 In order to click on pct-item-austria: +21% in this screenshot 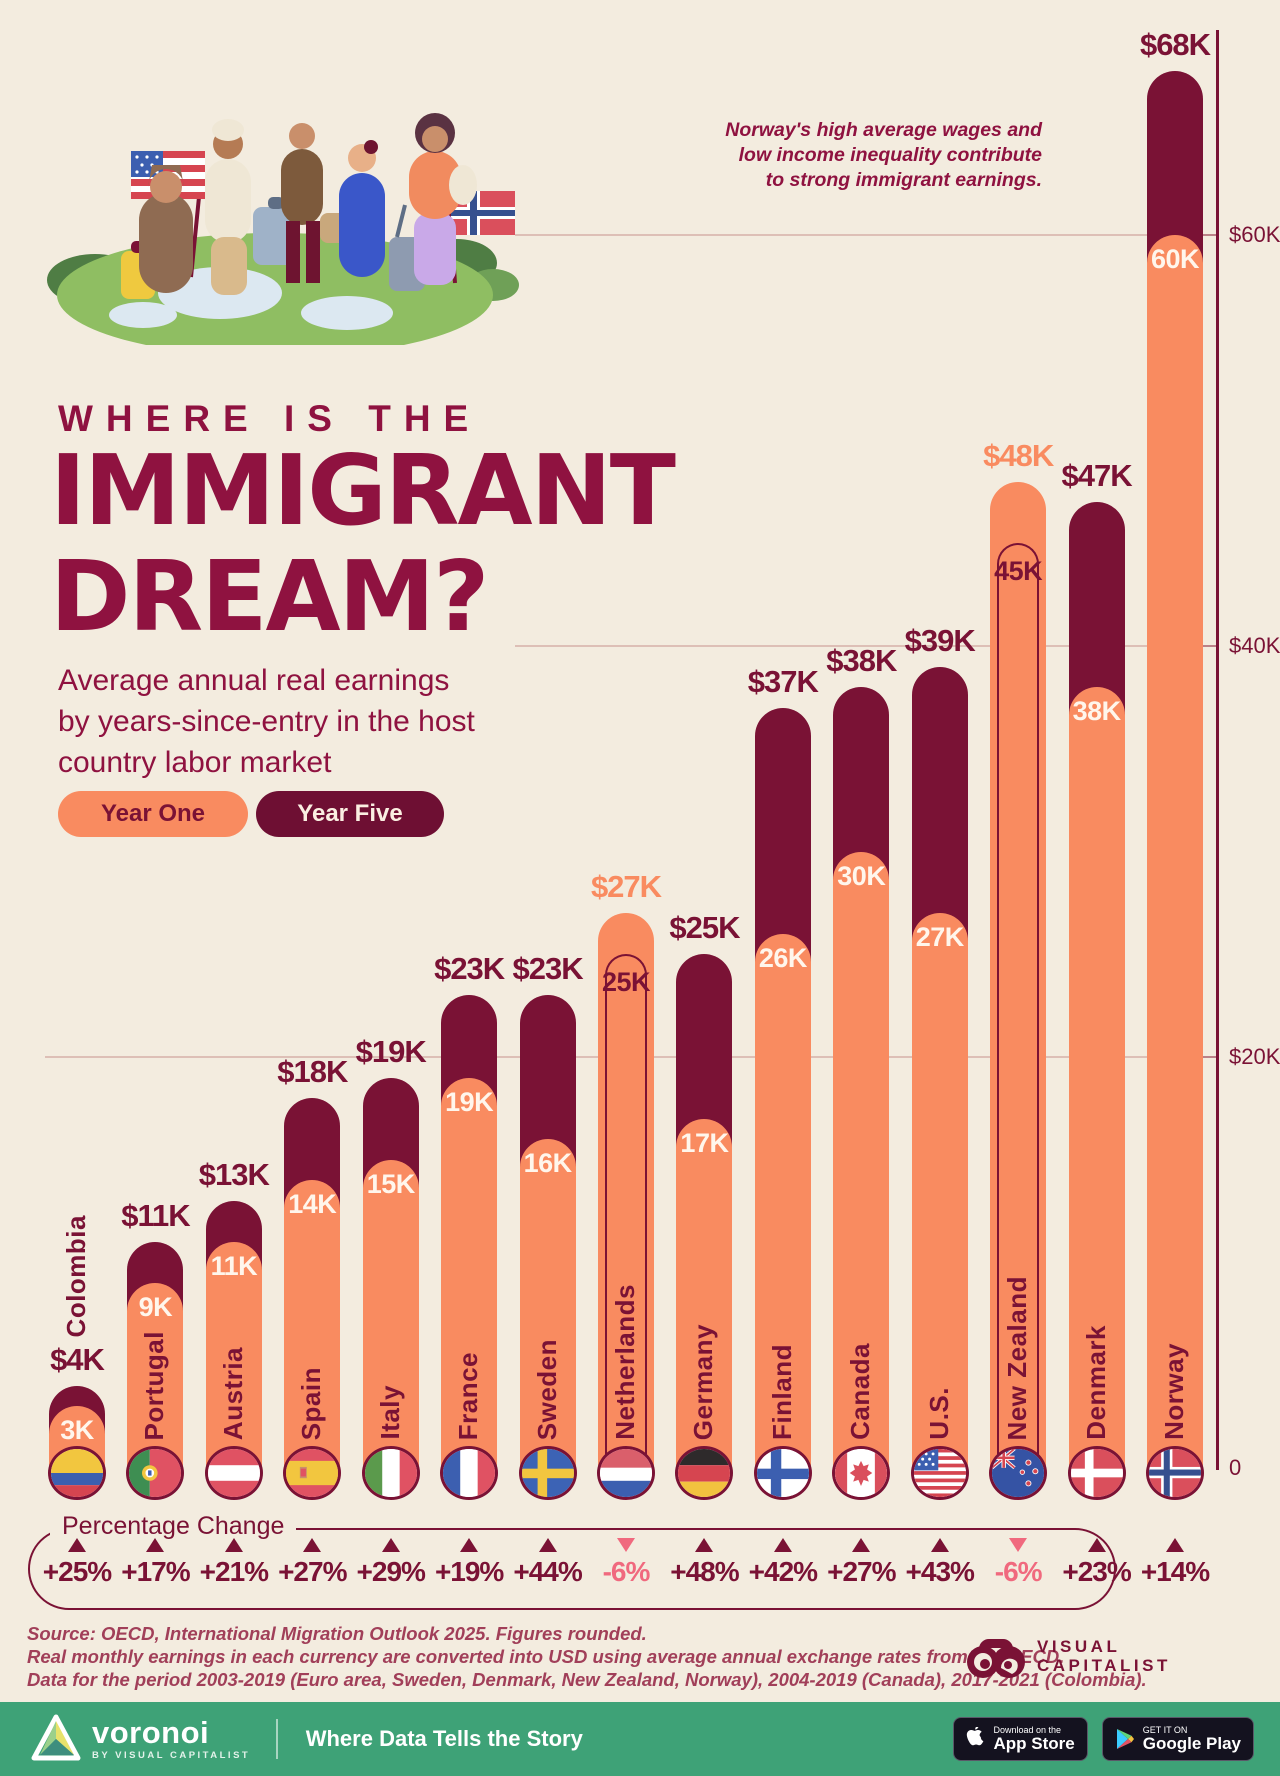, I will do `click(234, 1563)`.